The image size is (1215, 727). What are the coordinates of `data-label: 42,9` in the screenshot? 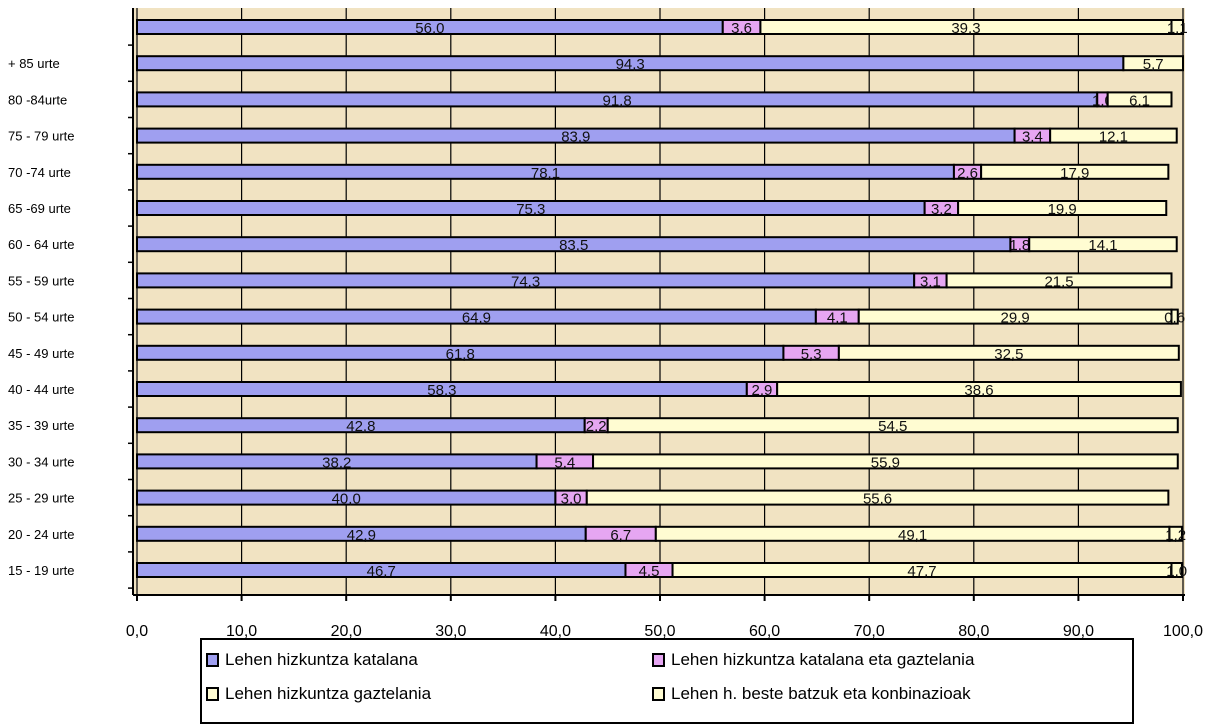 It's located at (361, 535).